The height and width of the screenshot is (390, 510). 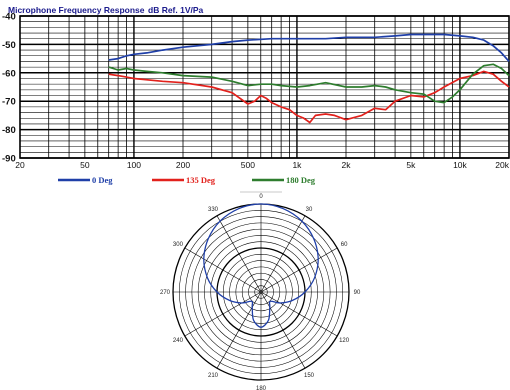 What do you see at coordinates (309, 47) in the screenshot?
I see `series-line-0-deg` at bounding box center [309, 47].